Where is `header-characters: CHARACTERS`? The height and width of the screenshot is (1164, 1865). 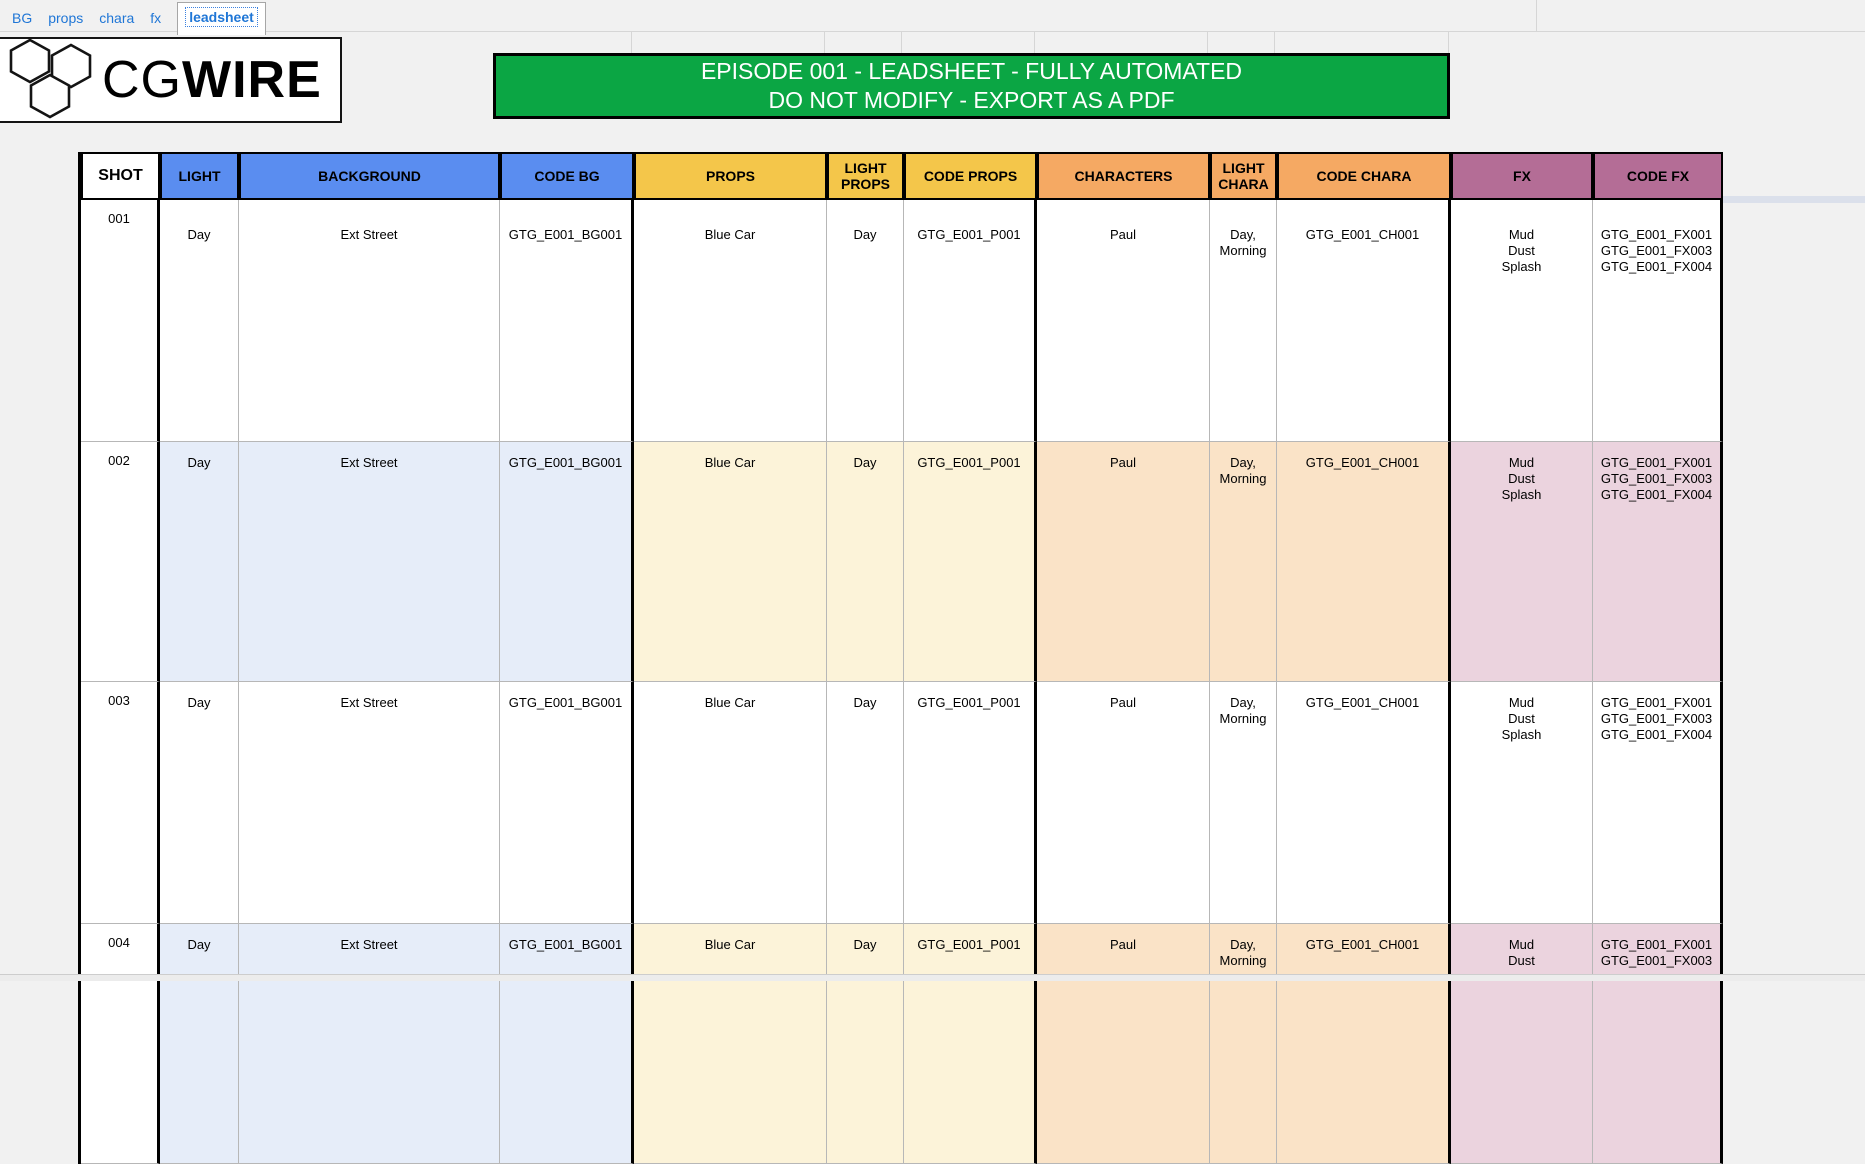
header-characters: CHARACTERS is located at coordinates (1123, 176).